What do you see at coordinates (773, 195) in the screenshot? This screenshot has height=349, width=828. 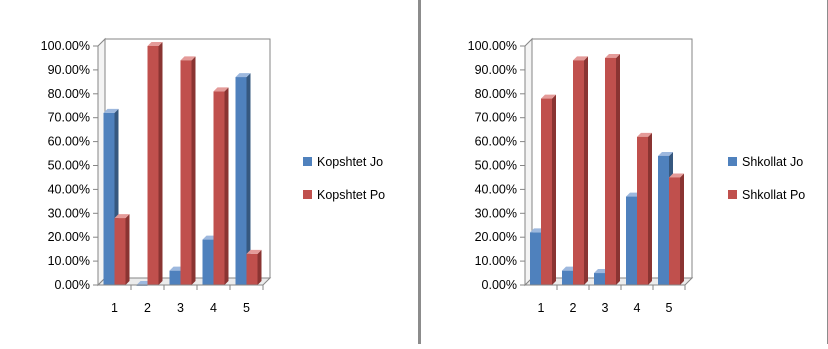 I see `legend-label: Shkollat Po` at bounding box center [773, 195].